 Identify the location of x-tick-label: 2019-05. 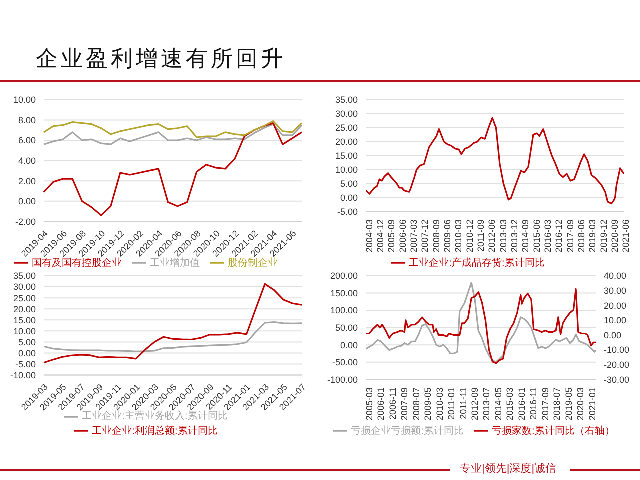
(569, 404).